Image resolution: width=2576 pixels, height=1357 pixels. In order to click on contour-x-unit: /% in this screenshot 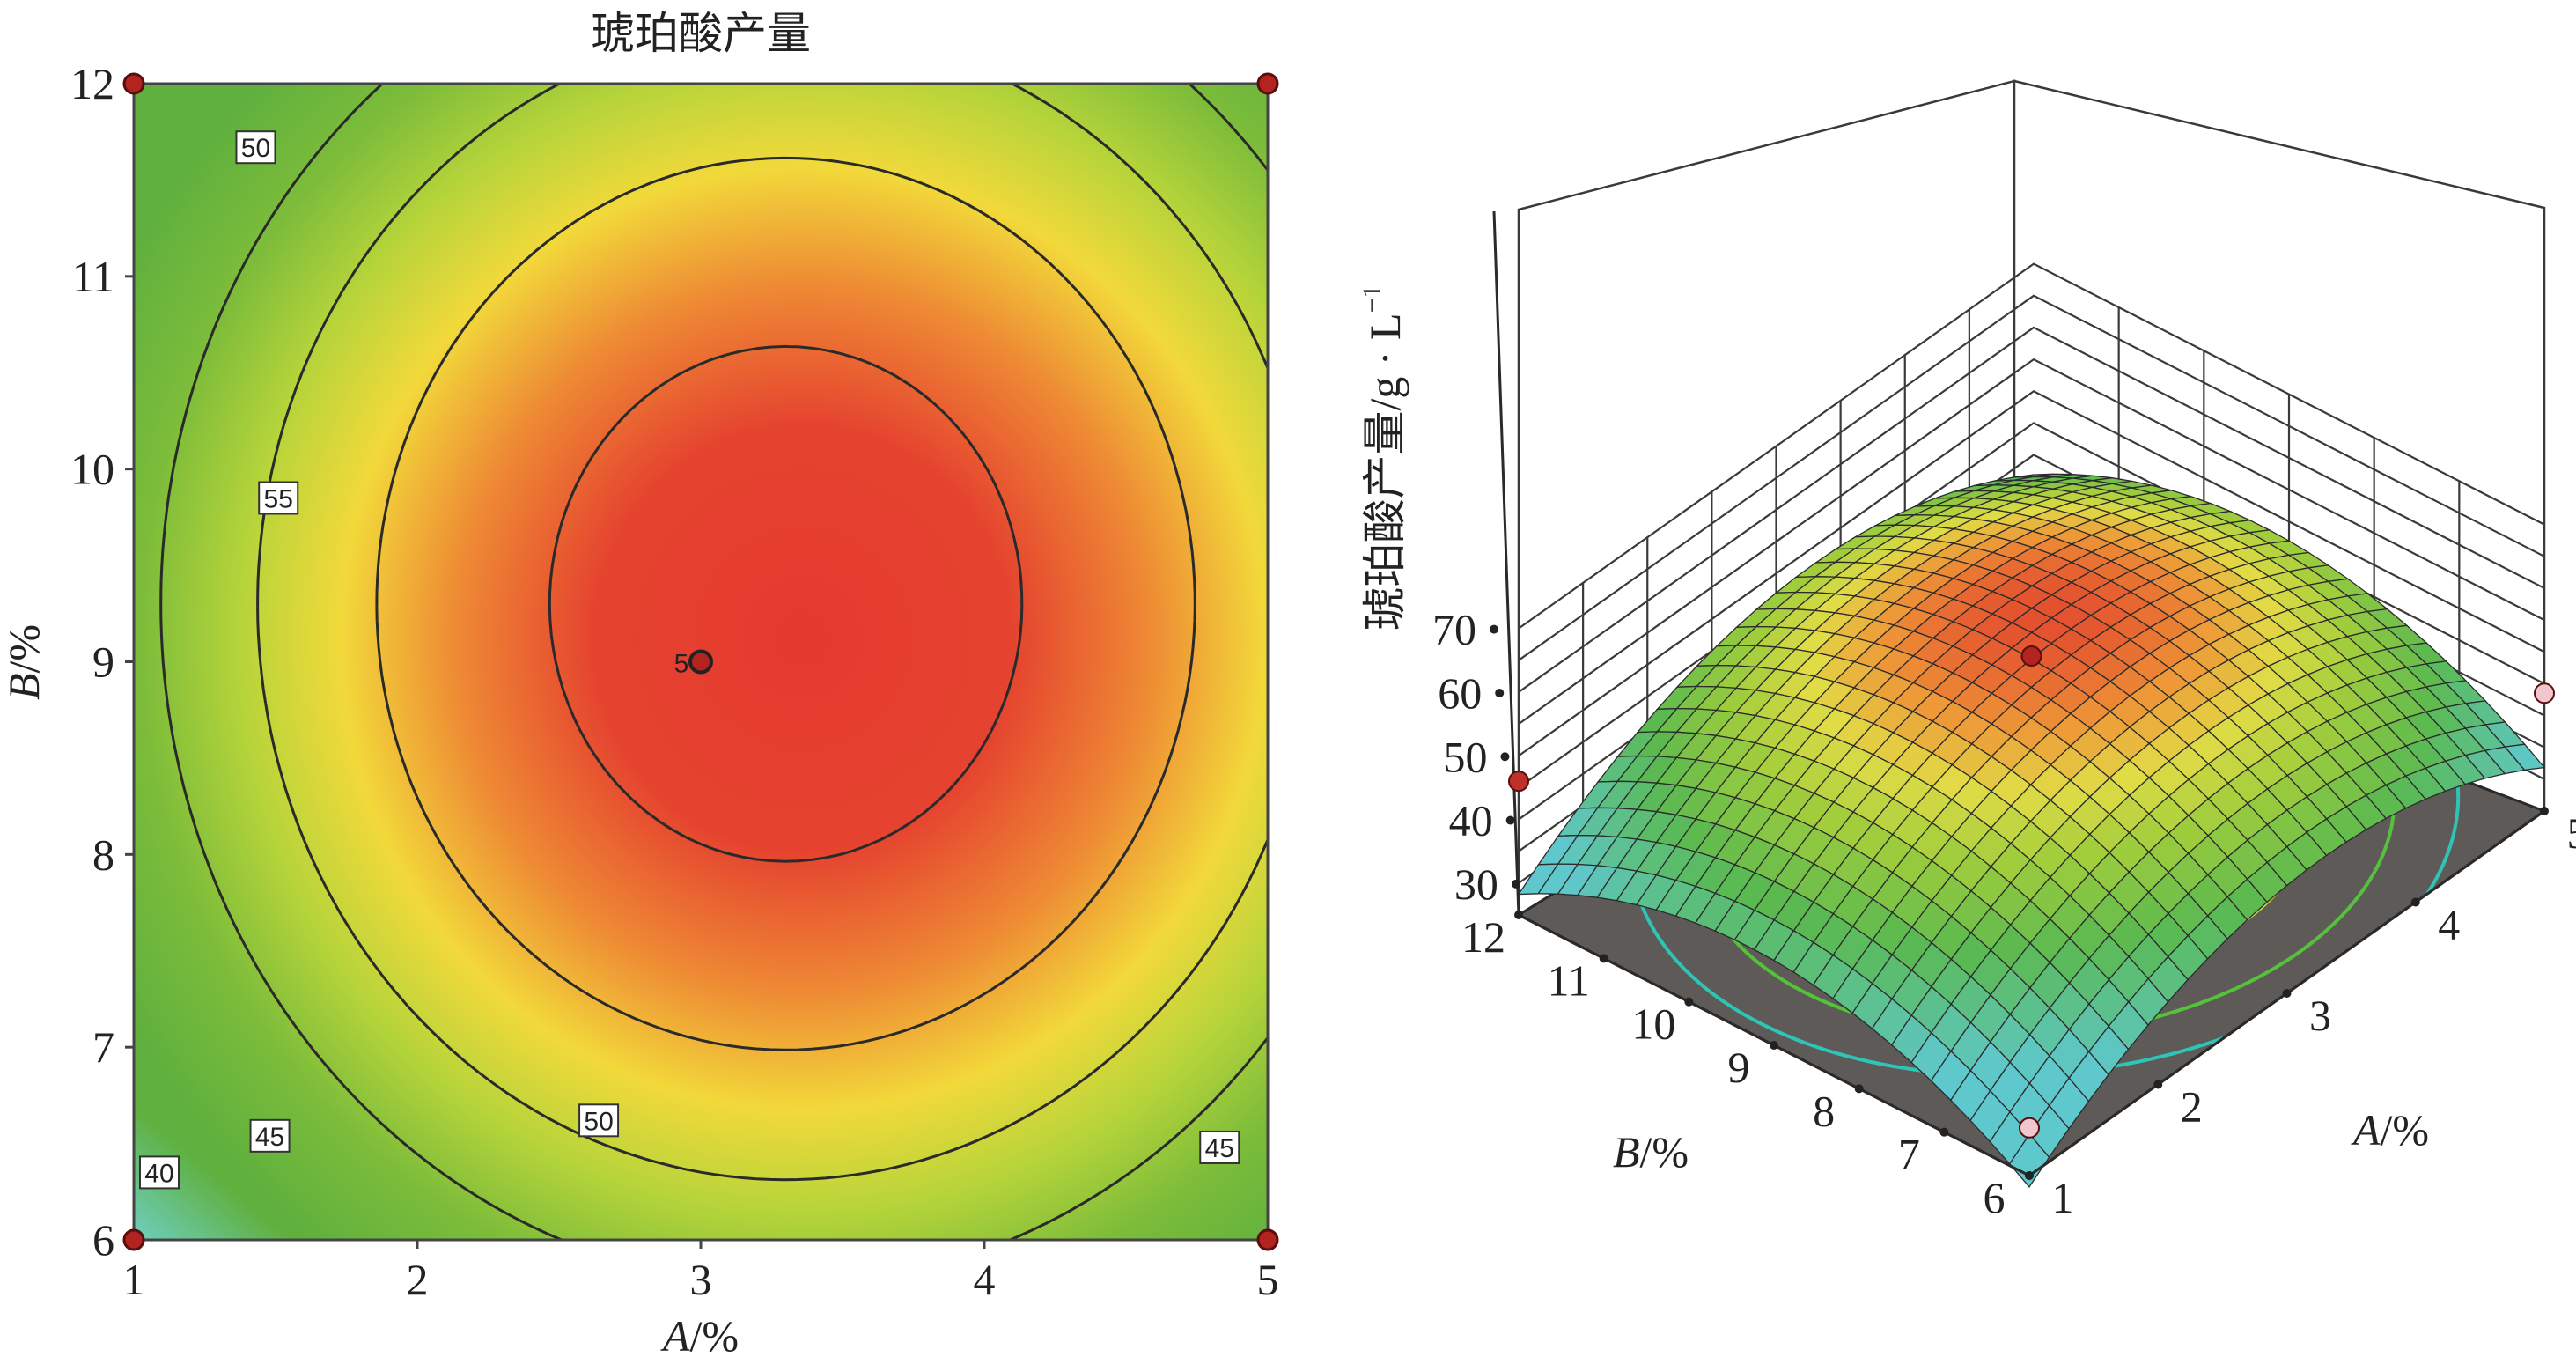, I will do `click(715, 1334)`.